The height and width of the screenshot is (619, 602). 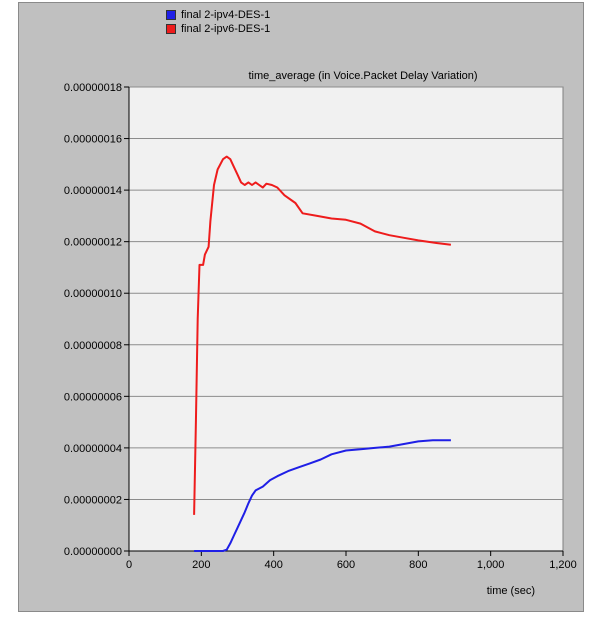 What do you see at coordinates (510, 591) in the screenshot?
I see `x-axis-label: time (sec)` at bounding box center [510, 591].